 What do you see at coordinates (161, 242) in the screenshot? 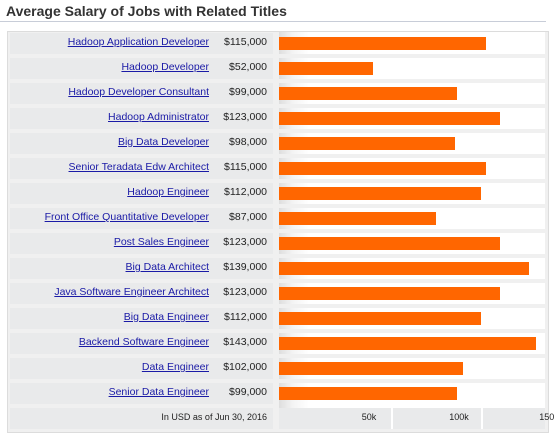
I see `job-title-link: Post Sales Engineer` at bounding box center [161, 242].